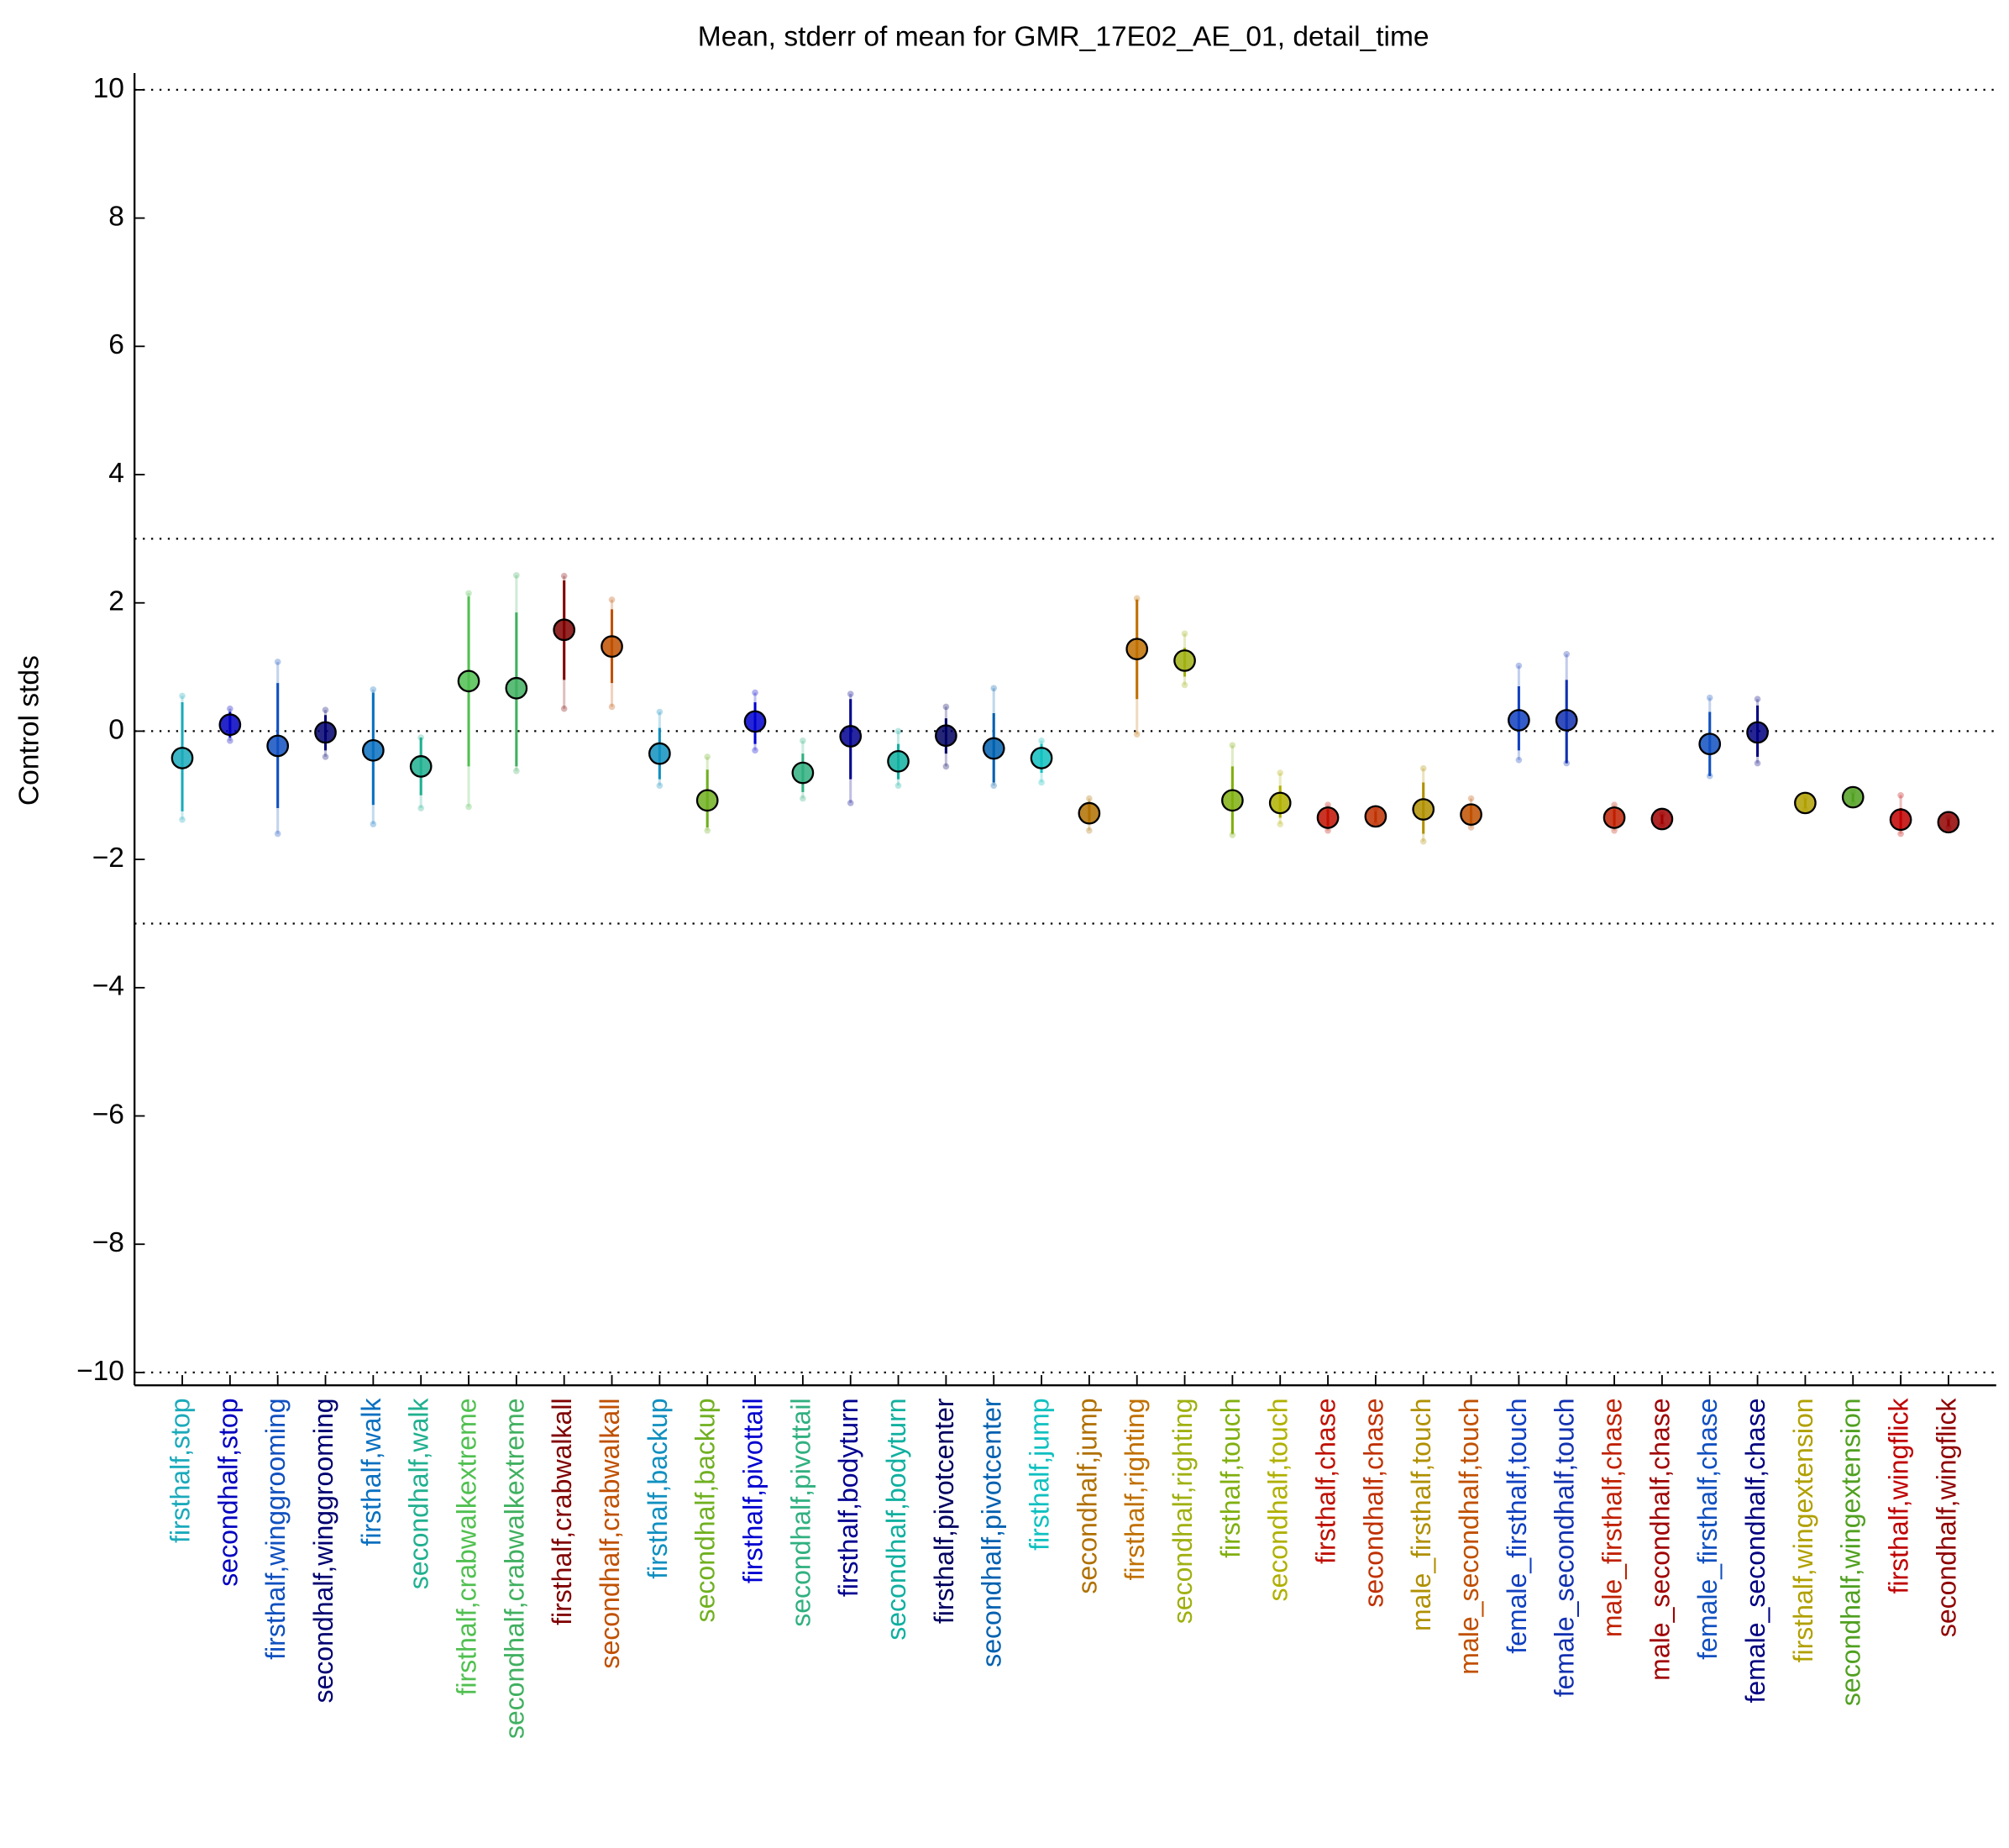  I want to click on x-tick-label: secondhalf,jump, so click(1087, 1495).